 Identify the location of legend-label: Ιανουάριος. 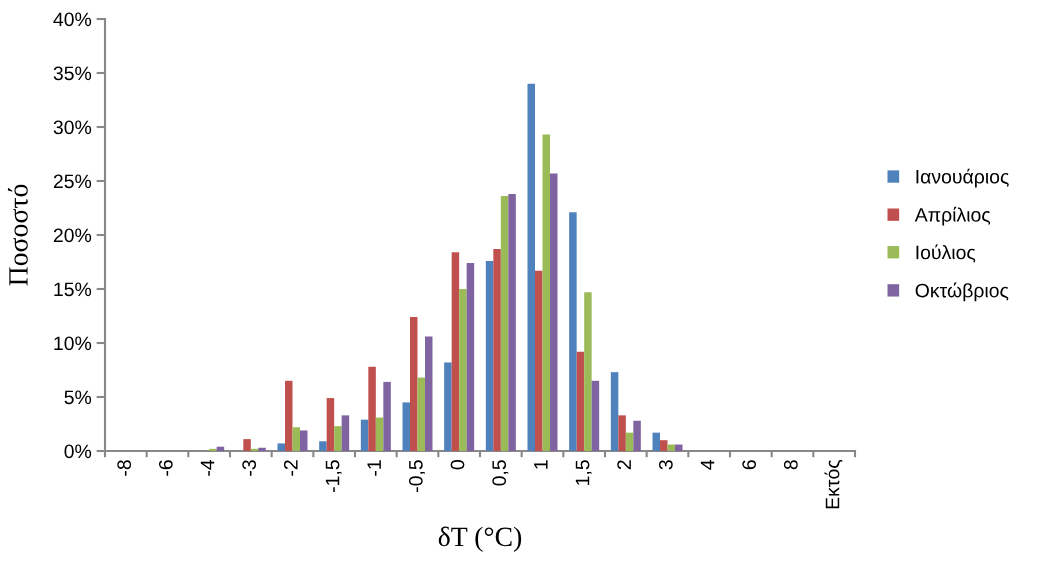
(962, 178).